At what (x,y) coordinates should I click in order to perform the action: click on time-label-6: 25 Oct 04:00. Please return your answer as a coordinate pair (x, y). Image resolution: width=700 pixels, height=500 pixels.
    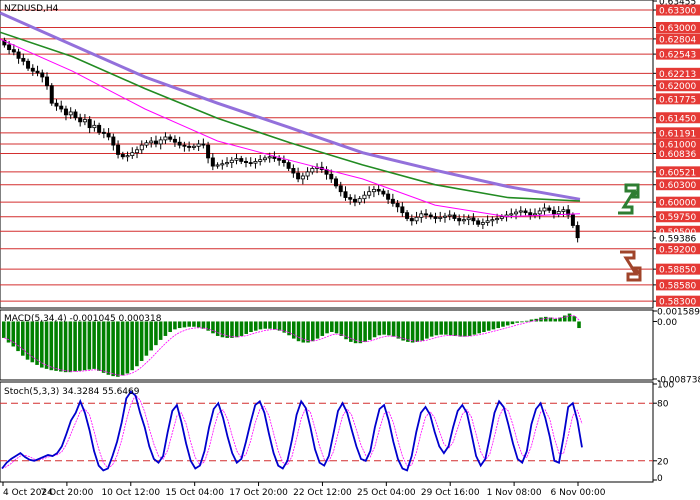
    Looking at the image, I should click on (386, 493).